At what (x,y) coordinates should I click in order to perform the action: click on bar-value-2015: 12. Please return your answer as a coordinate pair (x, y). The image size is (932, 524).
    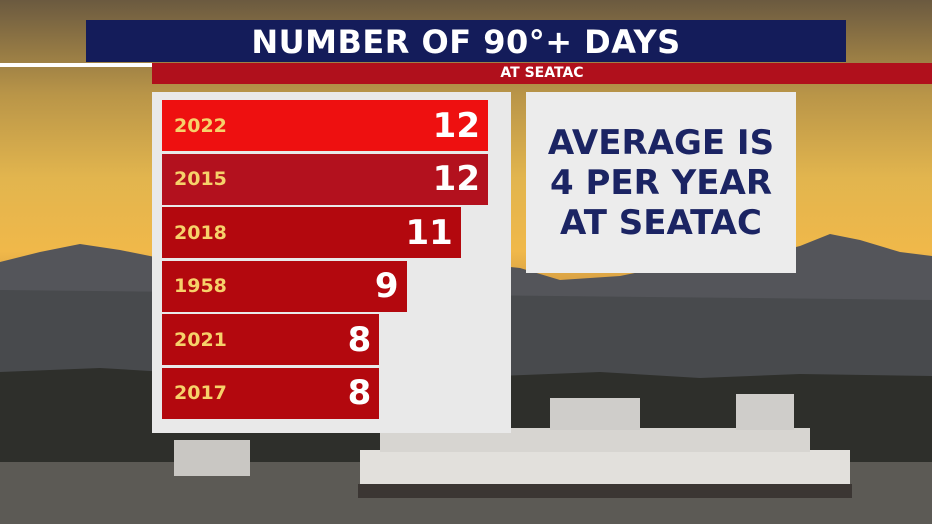
    Looking at the image, I should click on (456, 179).